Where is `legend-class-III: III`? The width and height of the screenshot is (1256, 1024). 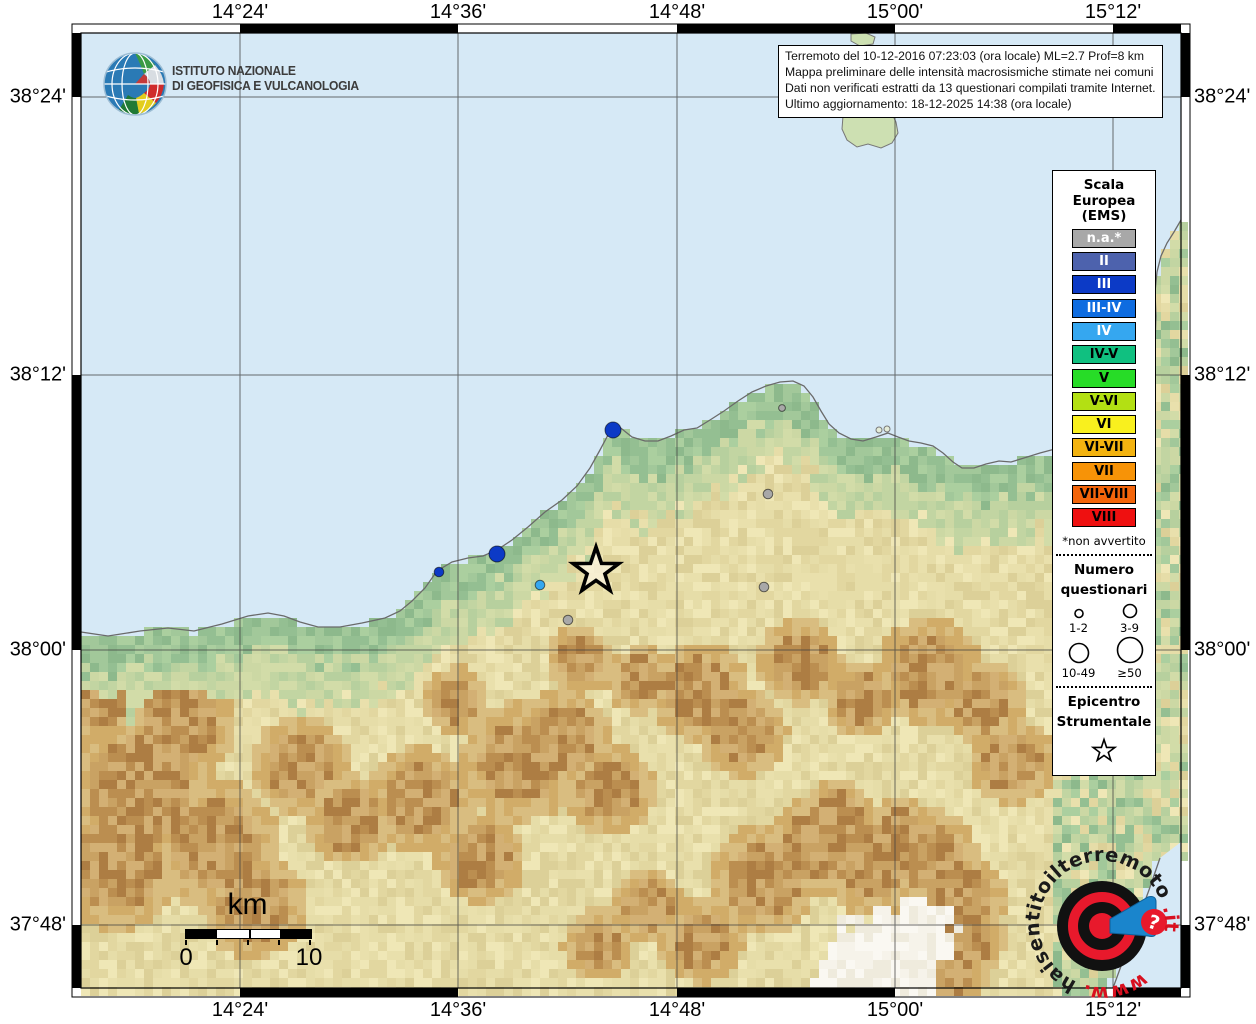
legend-class-III: III is located at coordinates (1104, 285).